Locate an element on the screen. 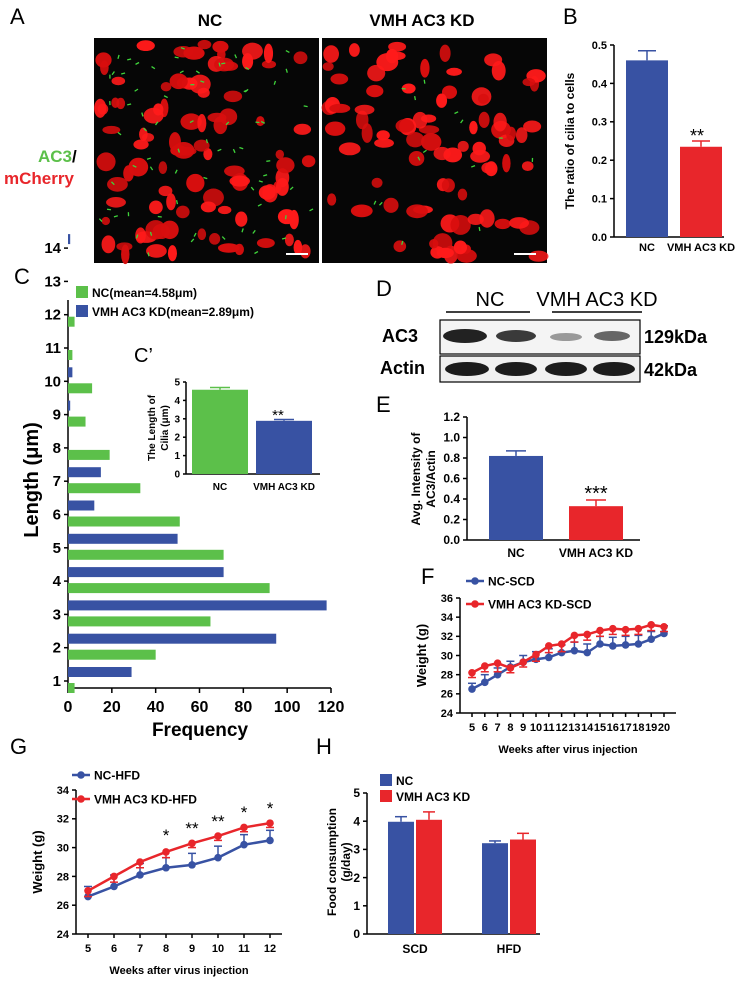 Image resolution: width=740 pixels, height=981 pixels. g-y-axis-title: Weight (g) is located at coordinates (37, 861).